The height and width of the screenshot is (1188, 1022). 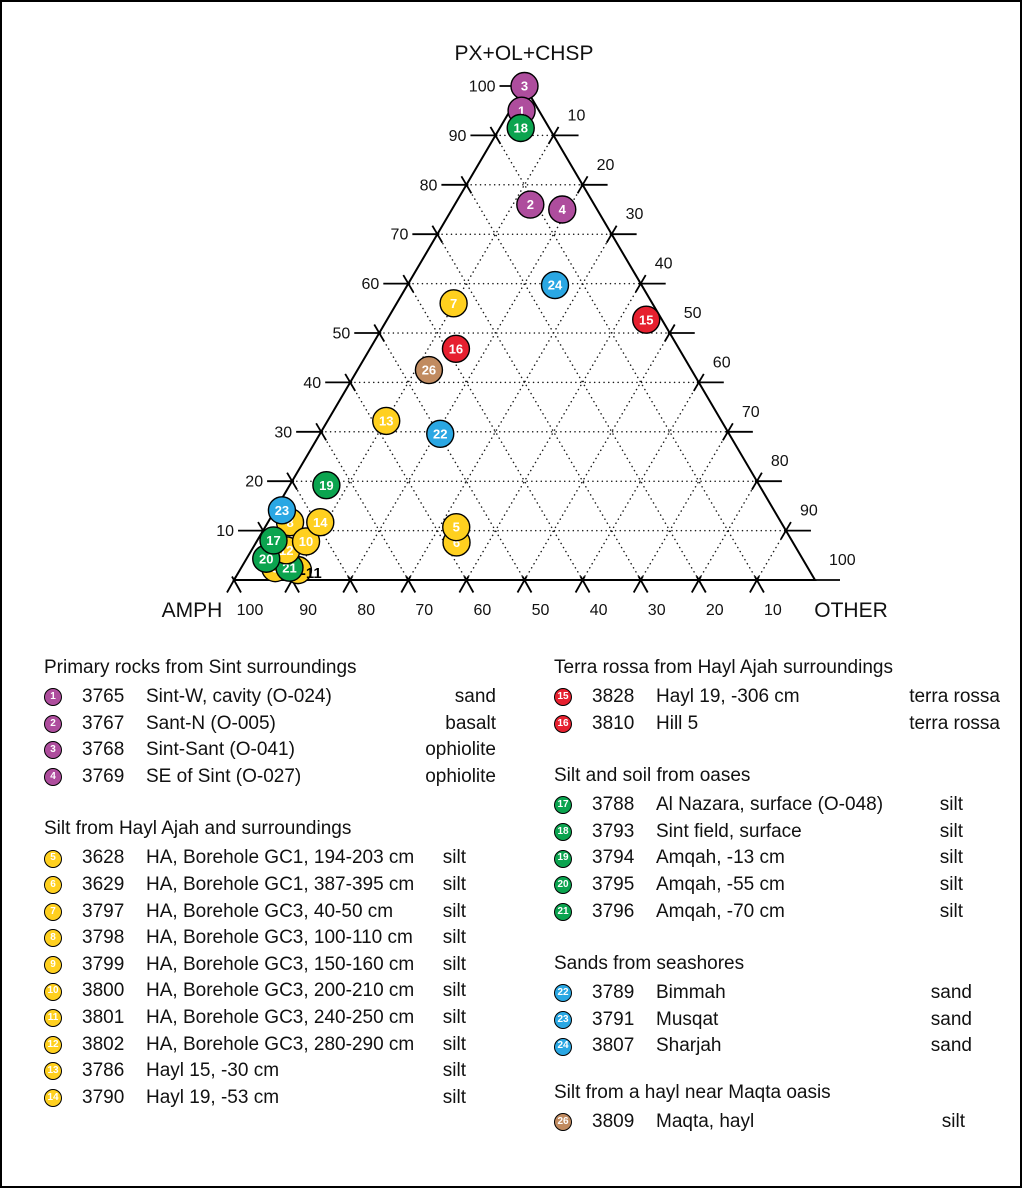 I want to click on sample-type: terra rossa, so click(x=954, y=723).